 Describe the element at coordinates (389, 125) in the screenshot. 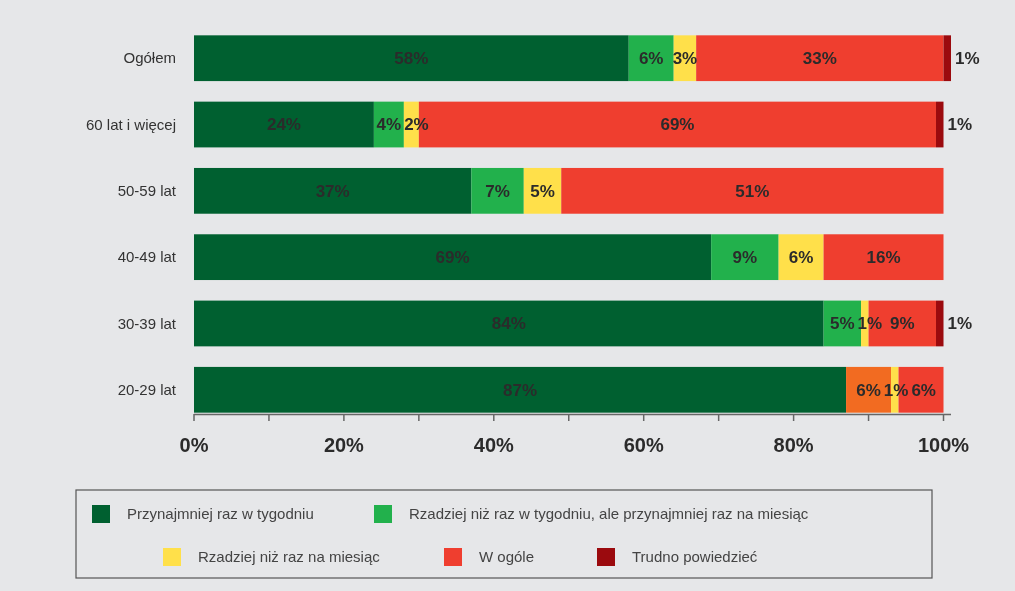

I see `data-label: 4%` at that location.